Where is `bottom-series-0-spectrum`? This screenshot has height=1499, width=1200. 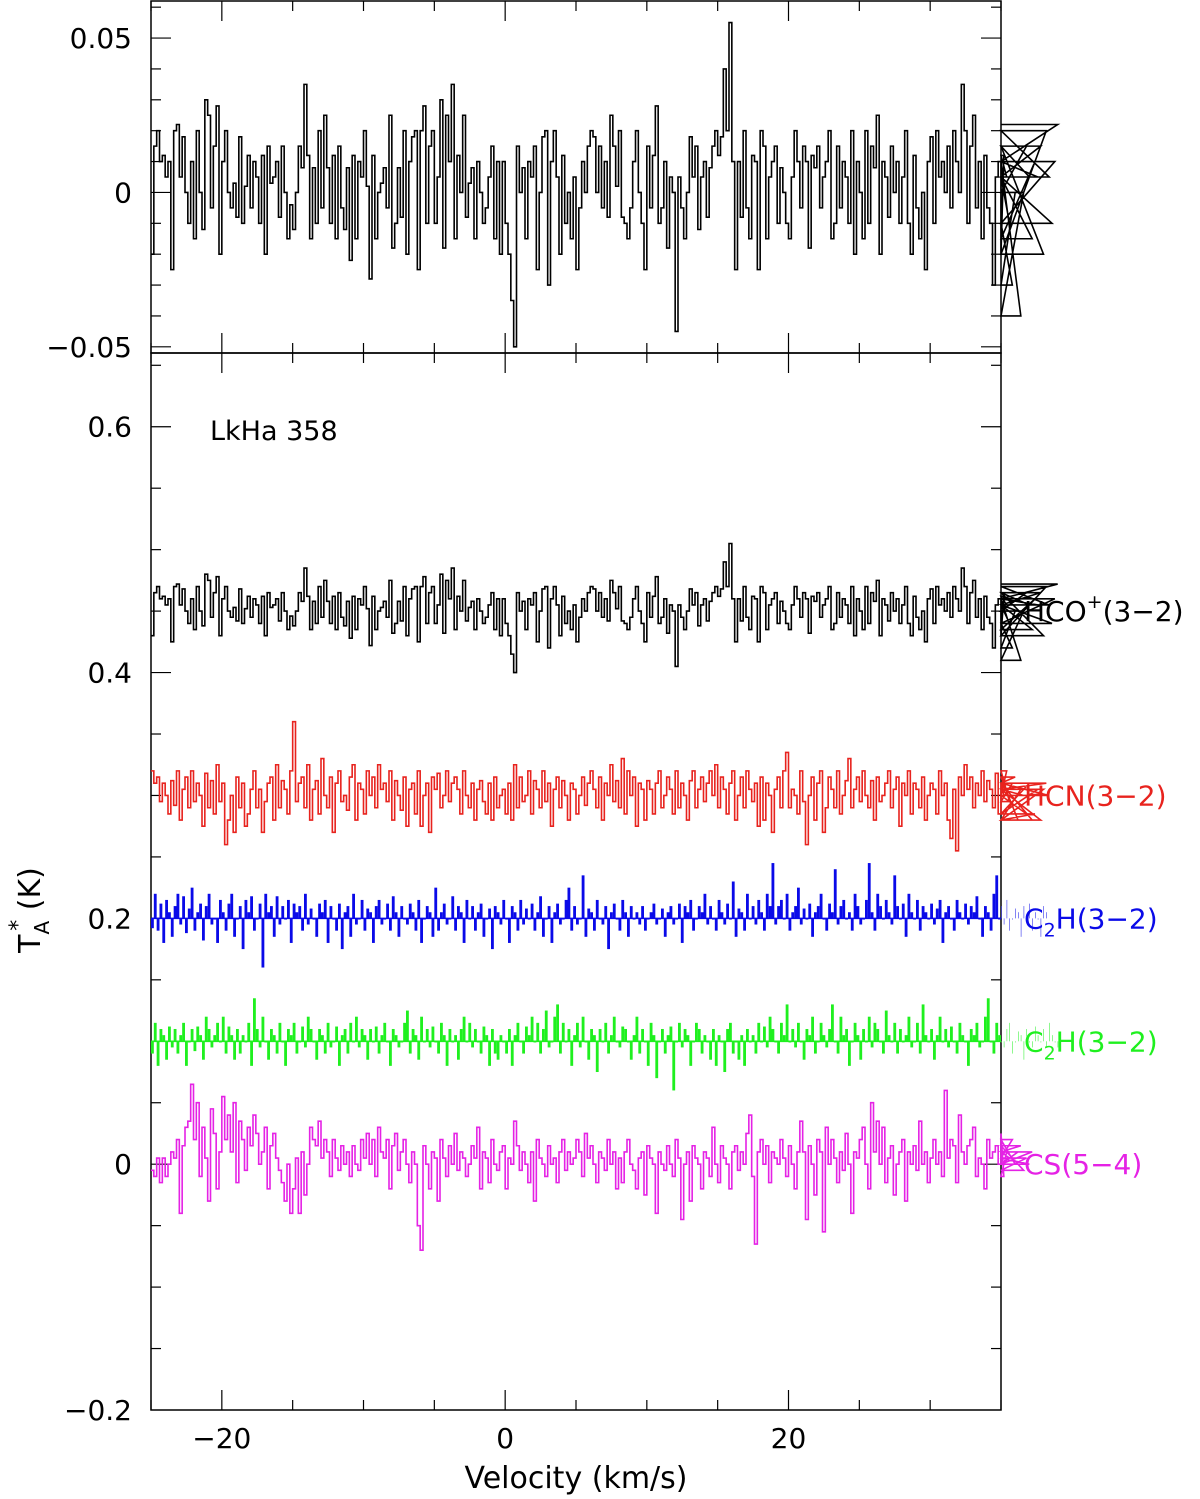
bottom-series-0-spectrum is located at coordinates (604, 608).